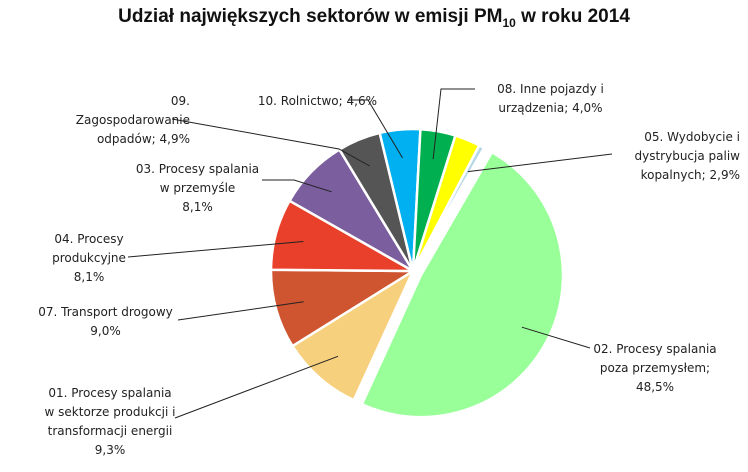 The height and width of the screenshot is (472, 748). What do you see at coordinates (143, 139) in the screenshot?
I see `slice-label-line: odpadów; 4,9%` at bounding box center [143, 139].